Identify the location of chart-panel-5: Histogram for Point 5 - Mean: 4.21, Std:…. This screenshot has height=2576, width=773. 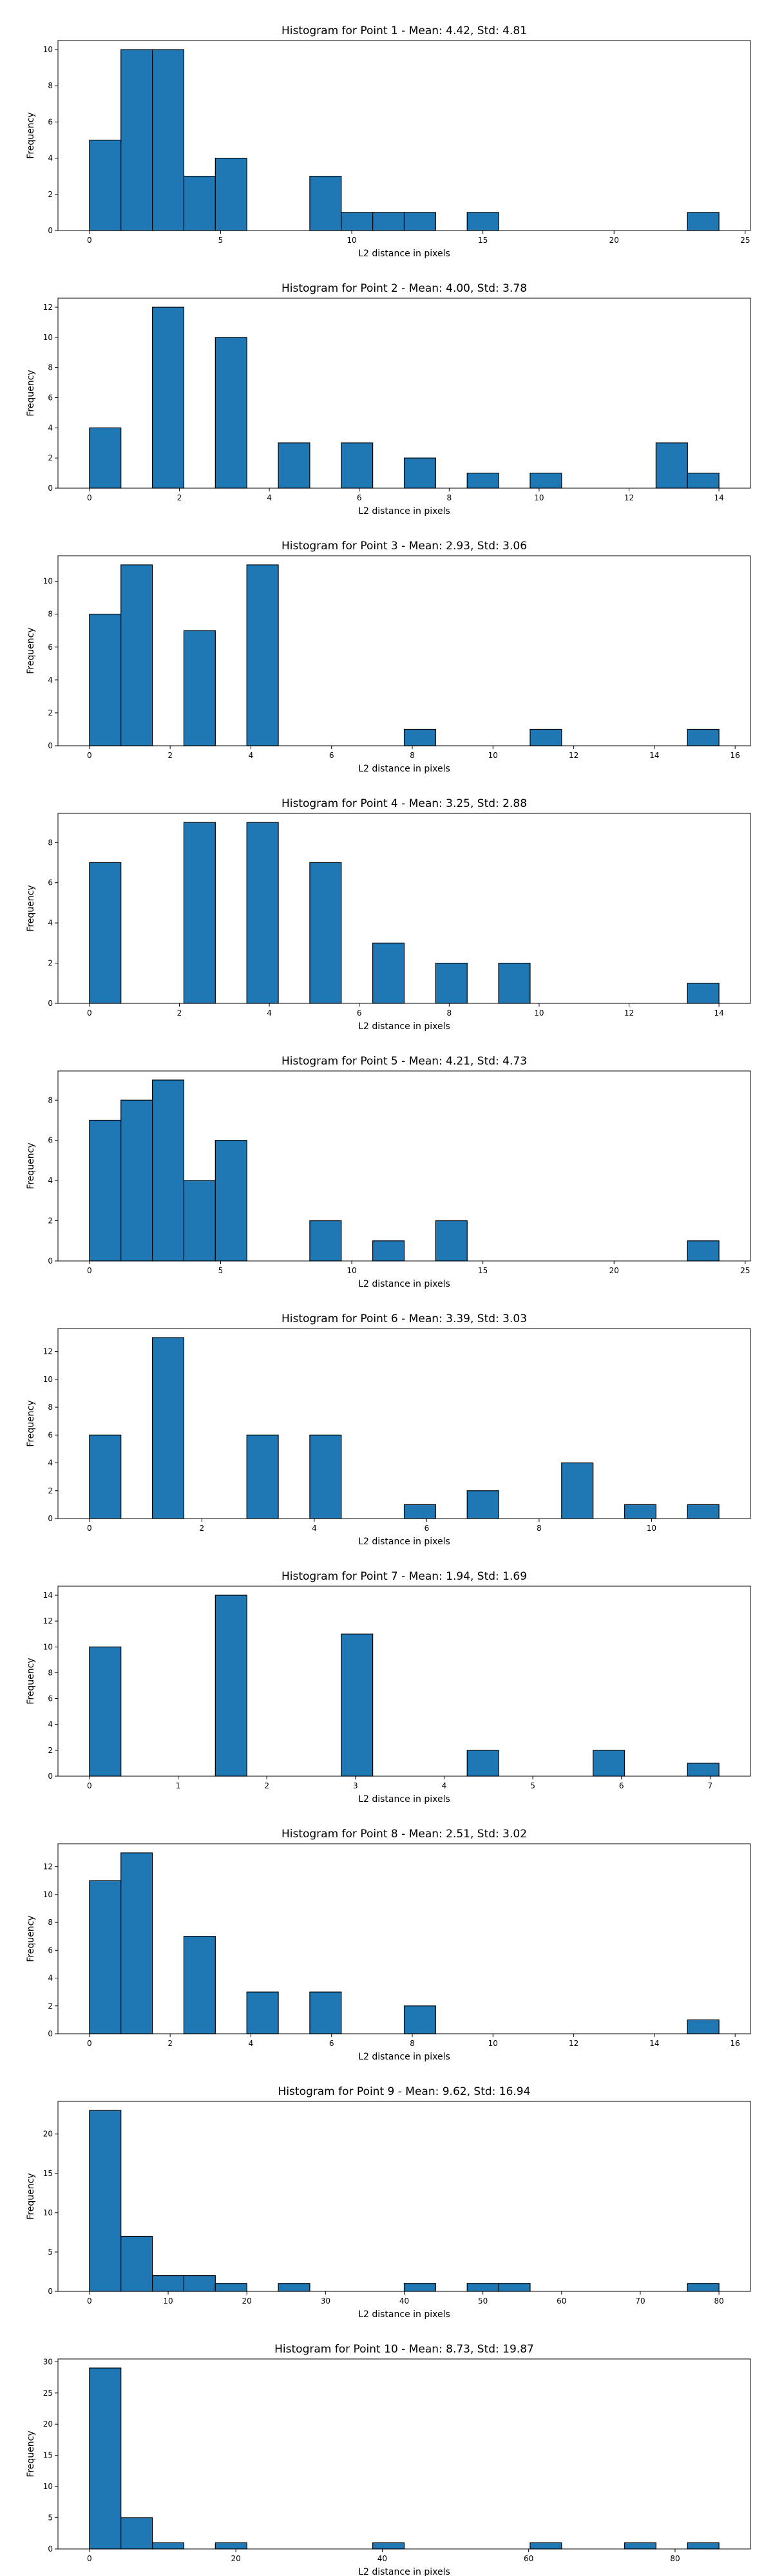
(388, 1172).